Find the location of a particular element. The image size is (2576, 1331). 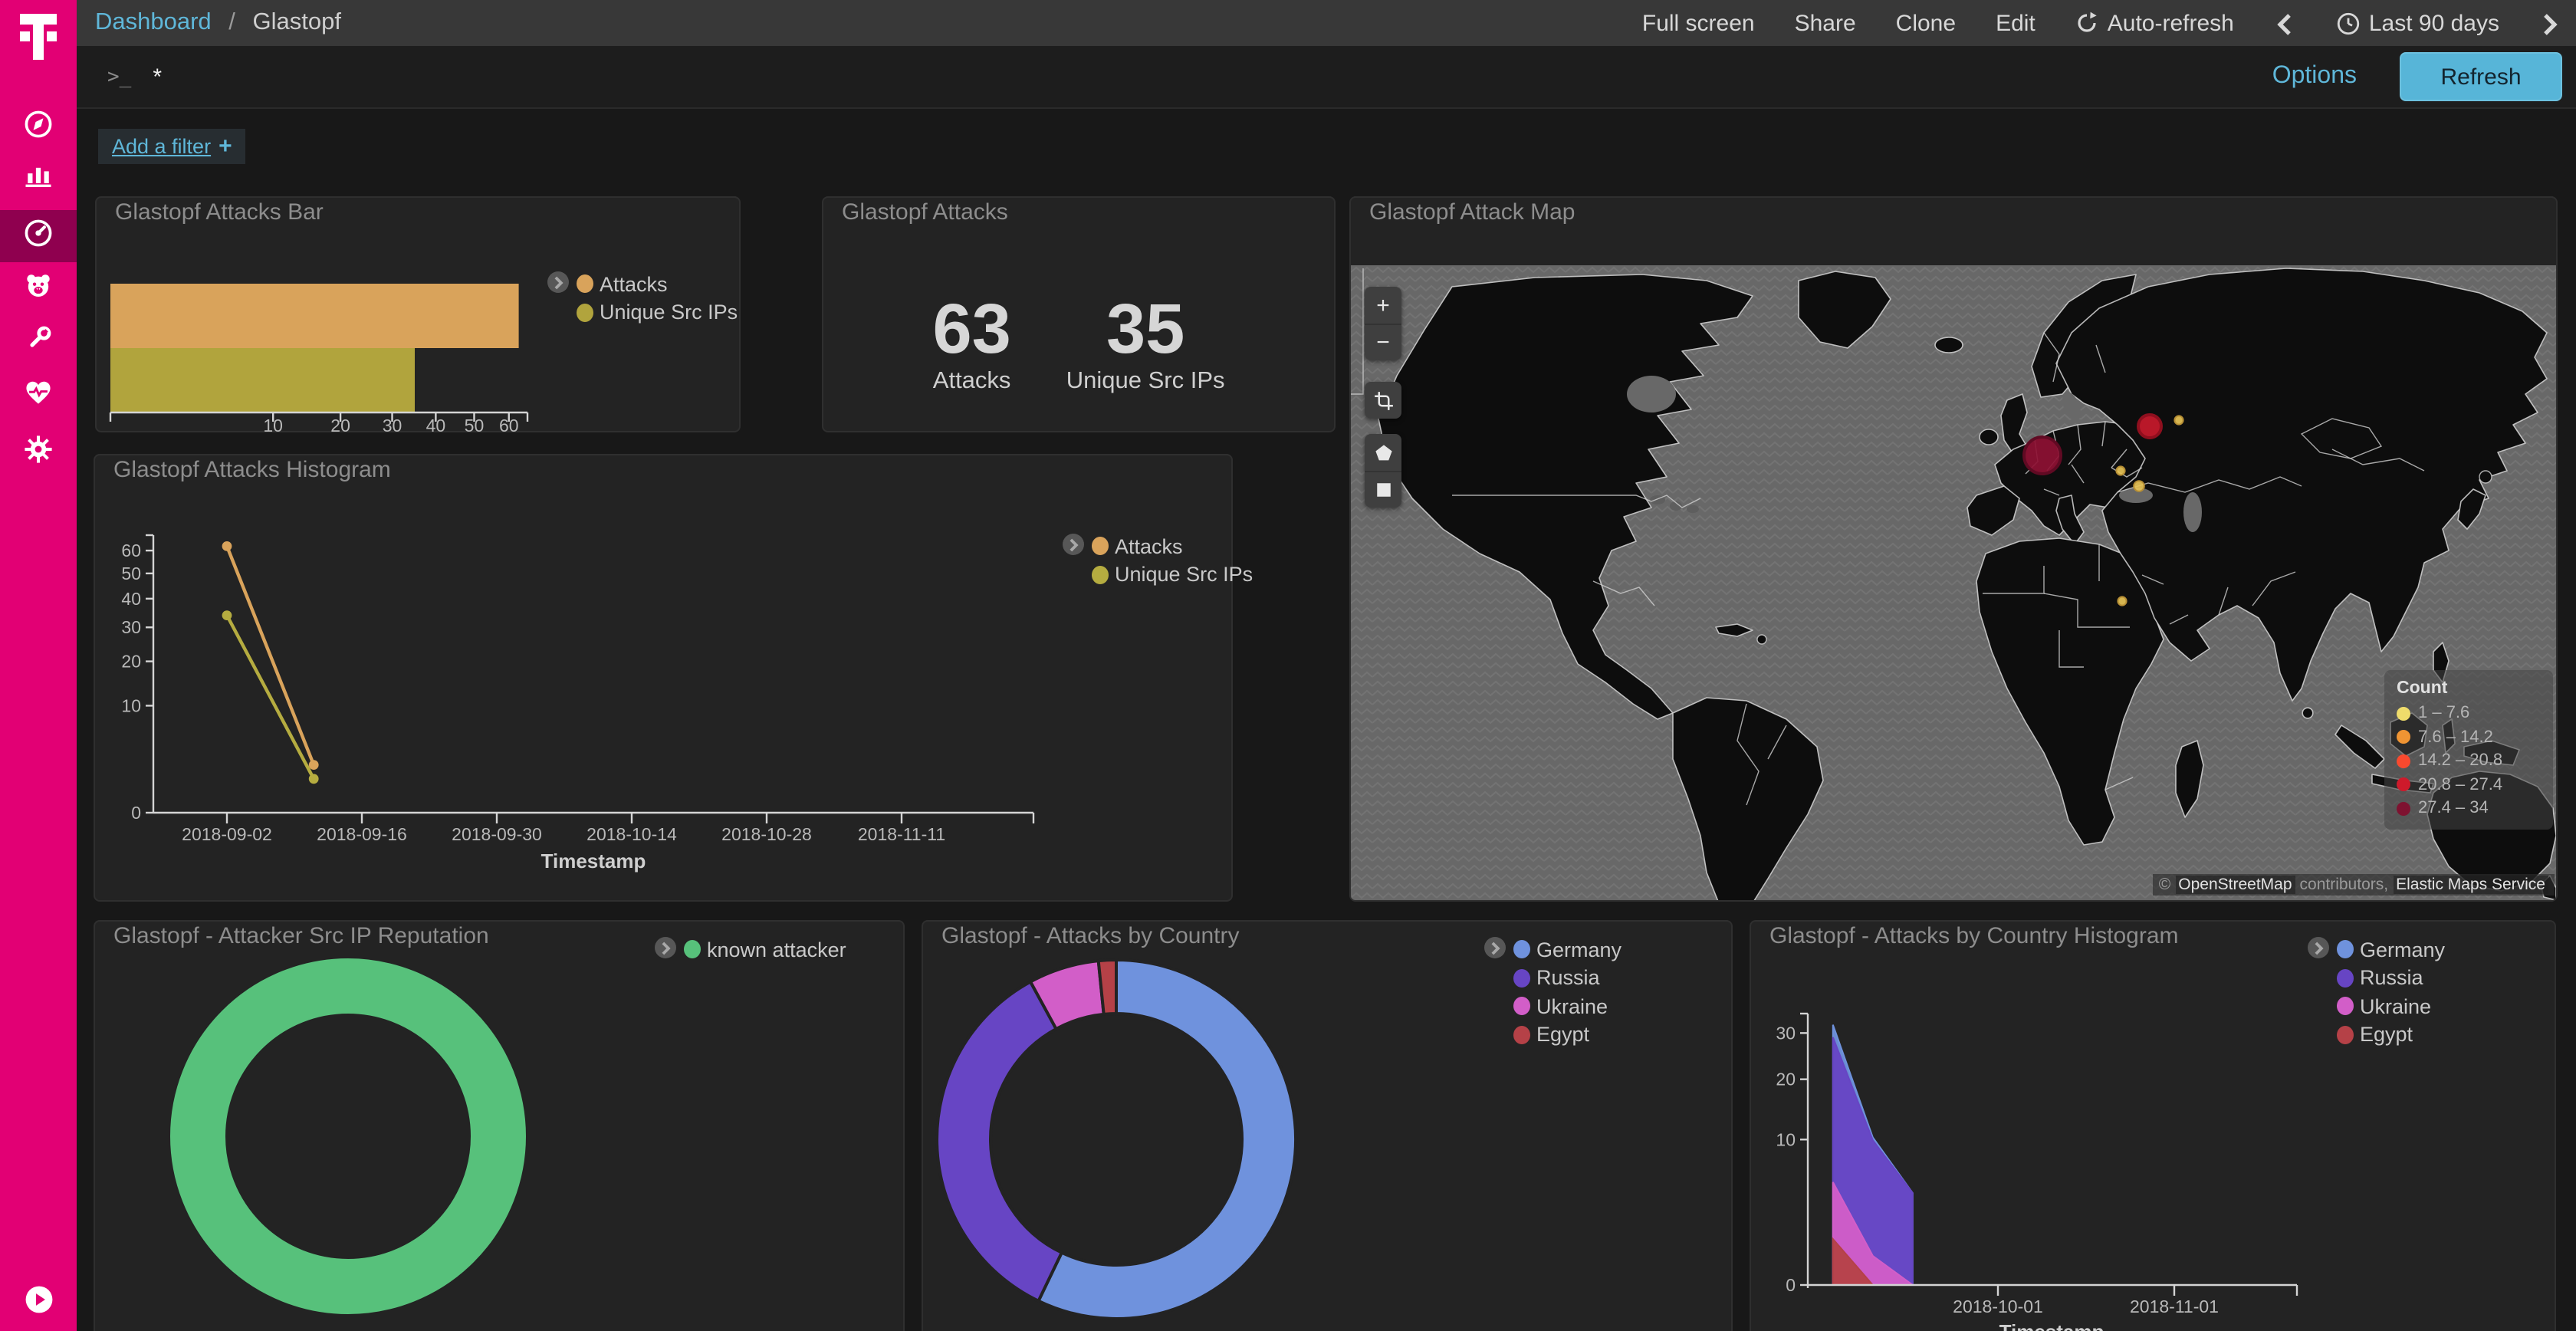

chart-legend: Attacks Unique Src IPs is located at coordinates (1158, 560).